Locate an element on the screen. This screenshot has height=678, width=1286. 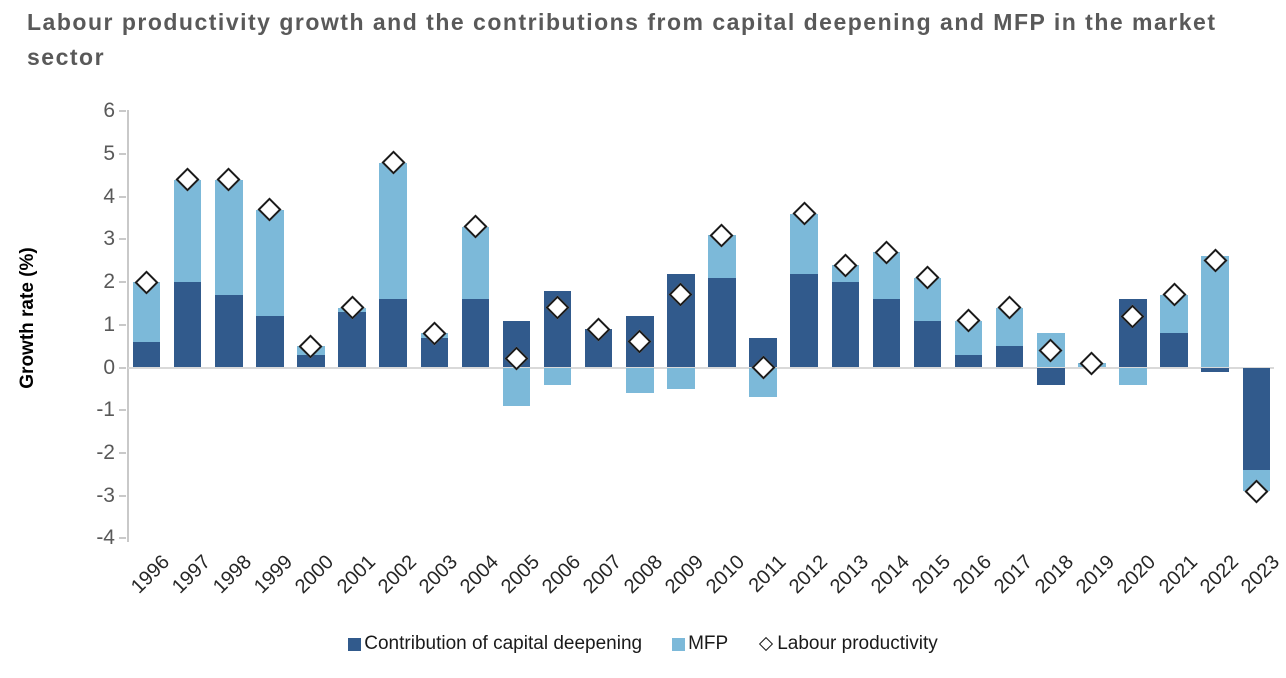
x-label-2019: 2019 is located at coordinates (1096, 575).